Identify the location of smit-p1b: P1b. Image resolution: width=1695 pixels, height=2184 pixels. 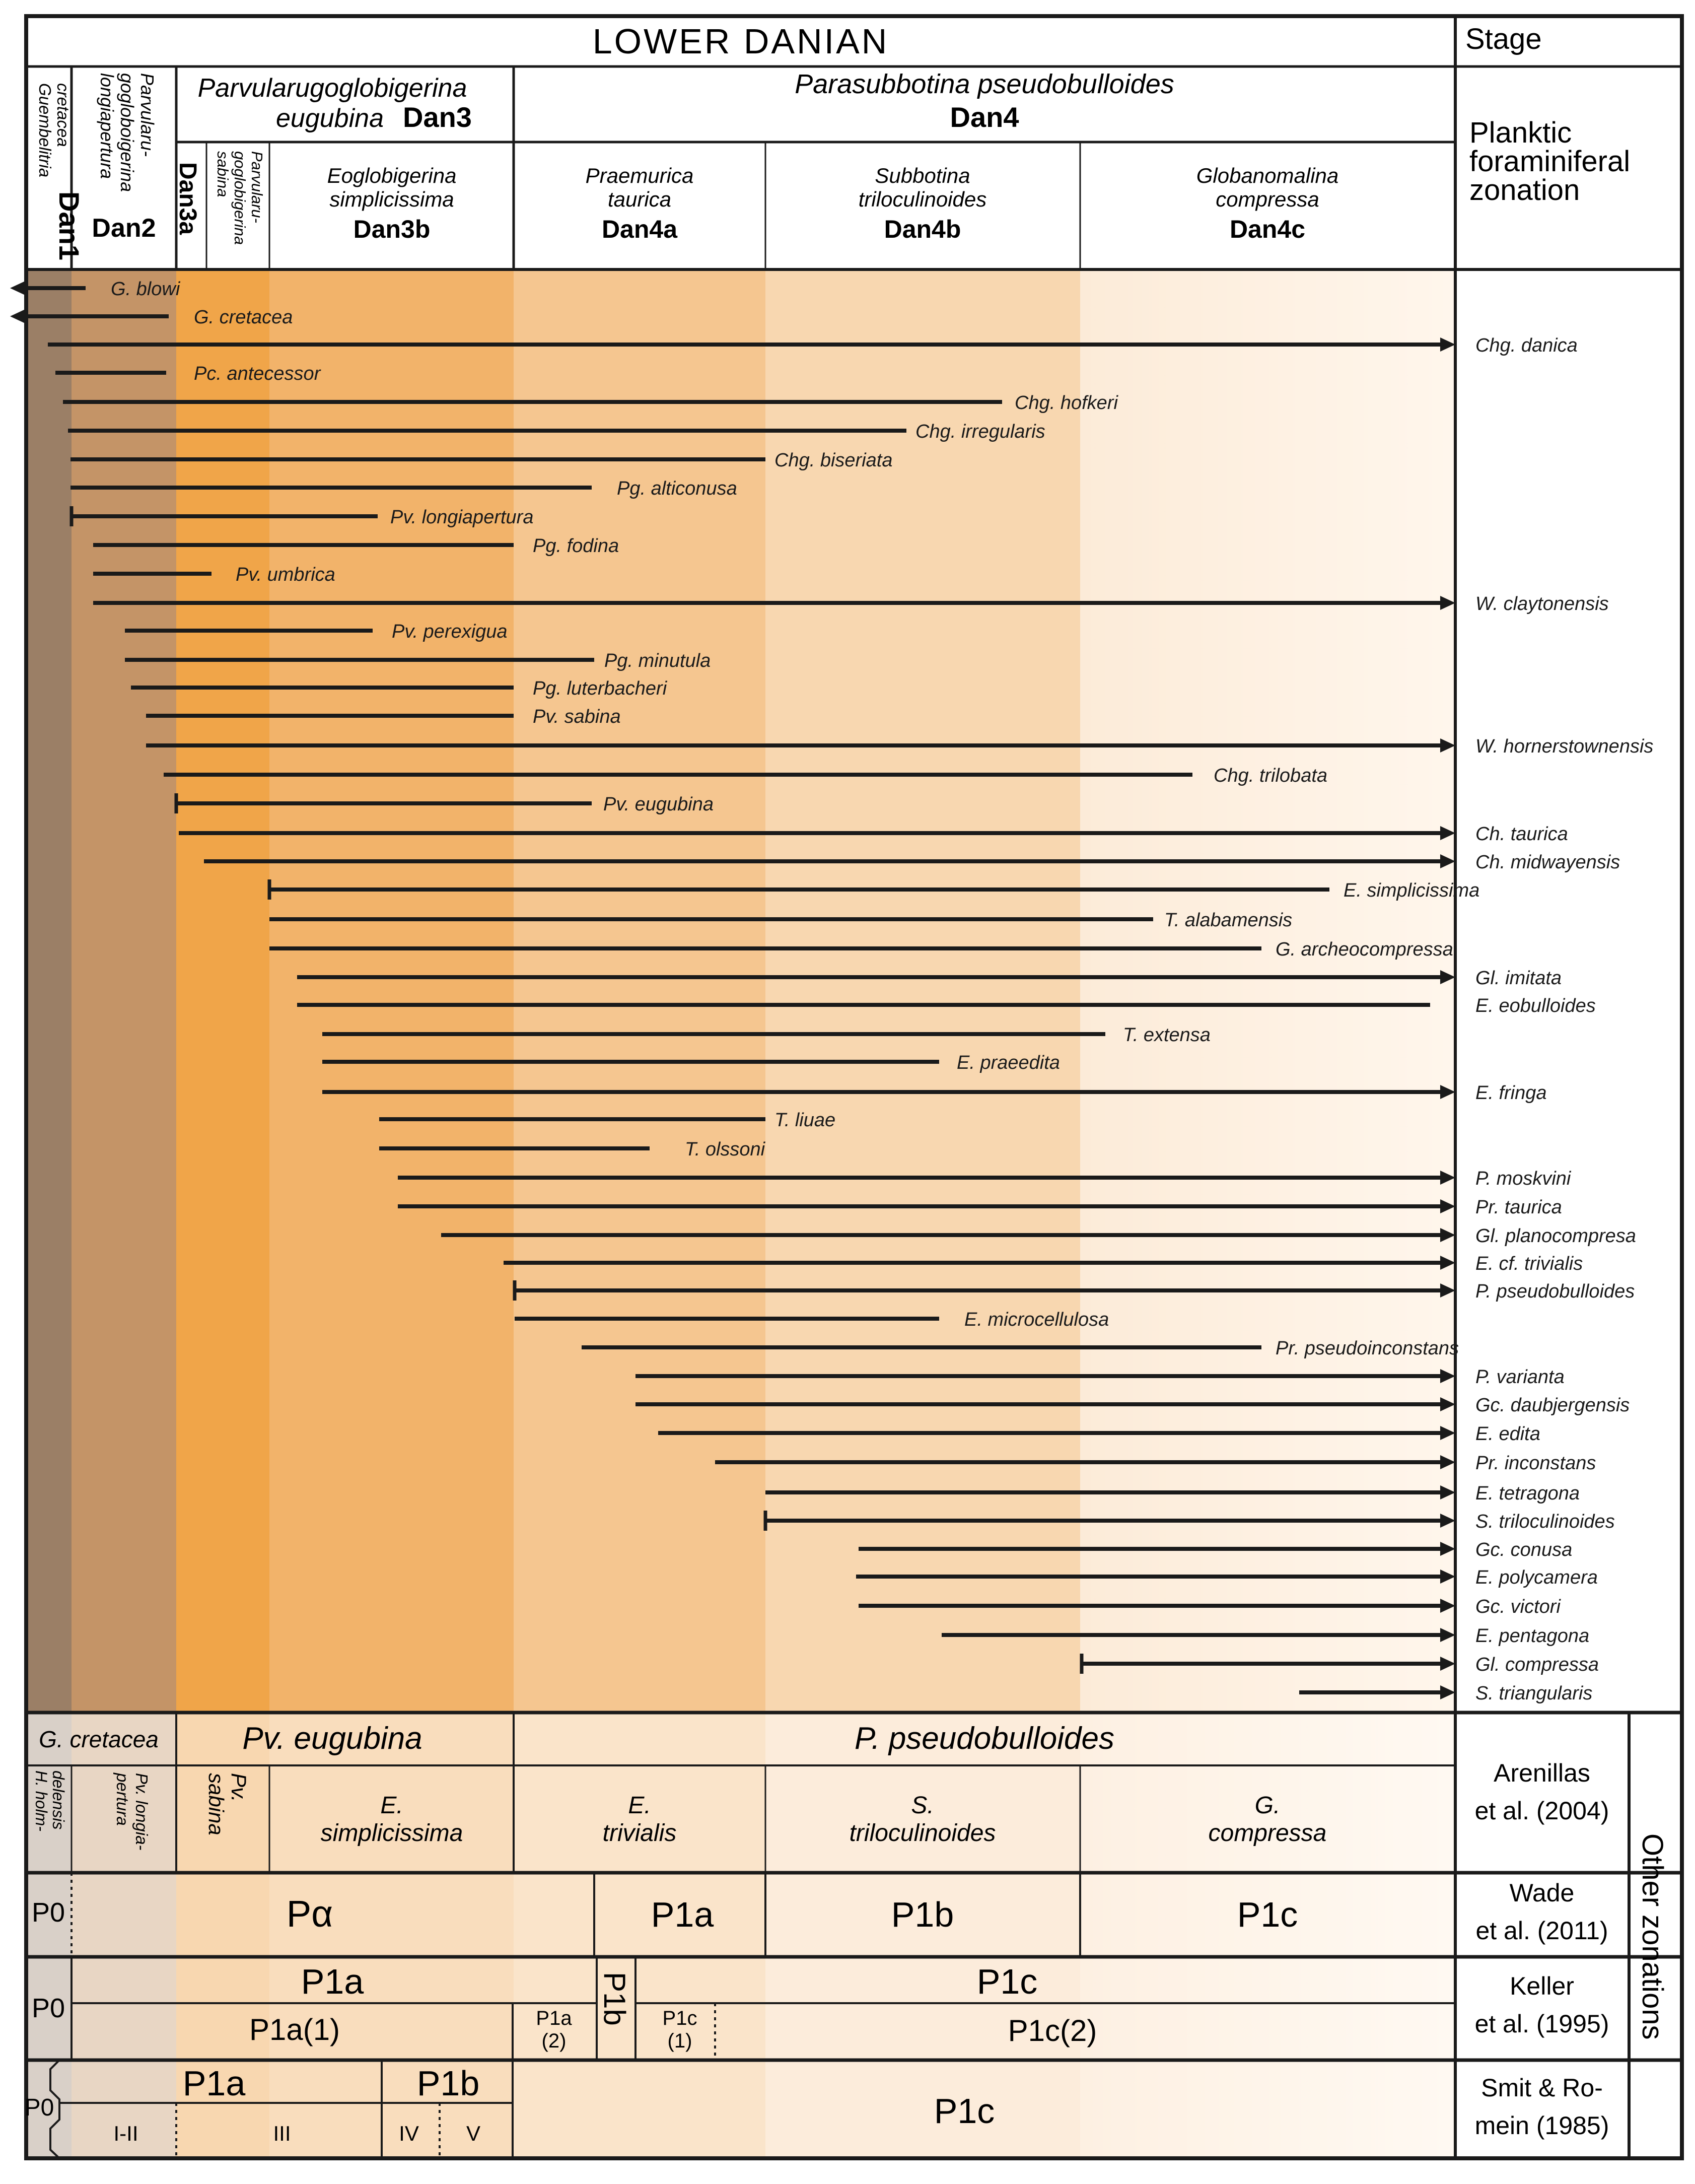
(448, 2083).